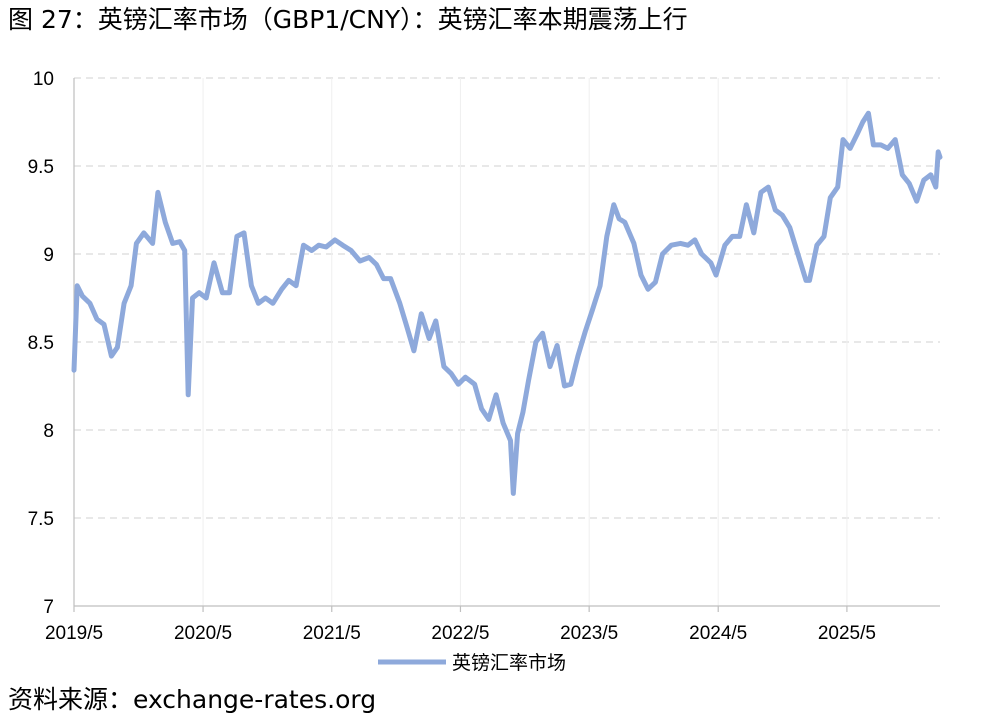 This screenshot has width=986, height=721. What do you see at coordinates (332, 633) in the screenshot?
I see `x-tick-label: 2021/5` at bounding box center [332, 633].